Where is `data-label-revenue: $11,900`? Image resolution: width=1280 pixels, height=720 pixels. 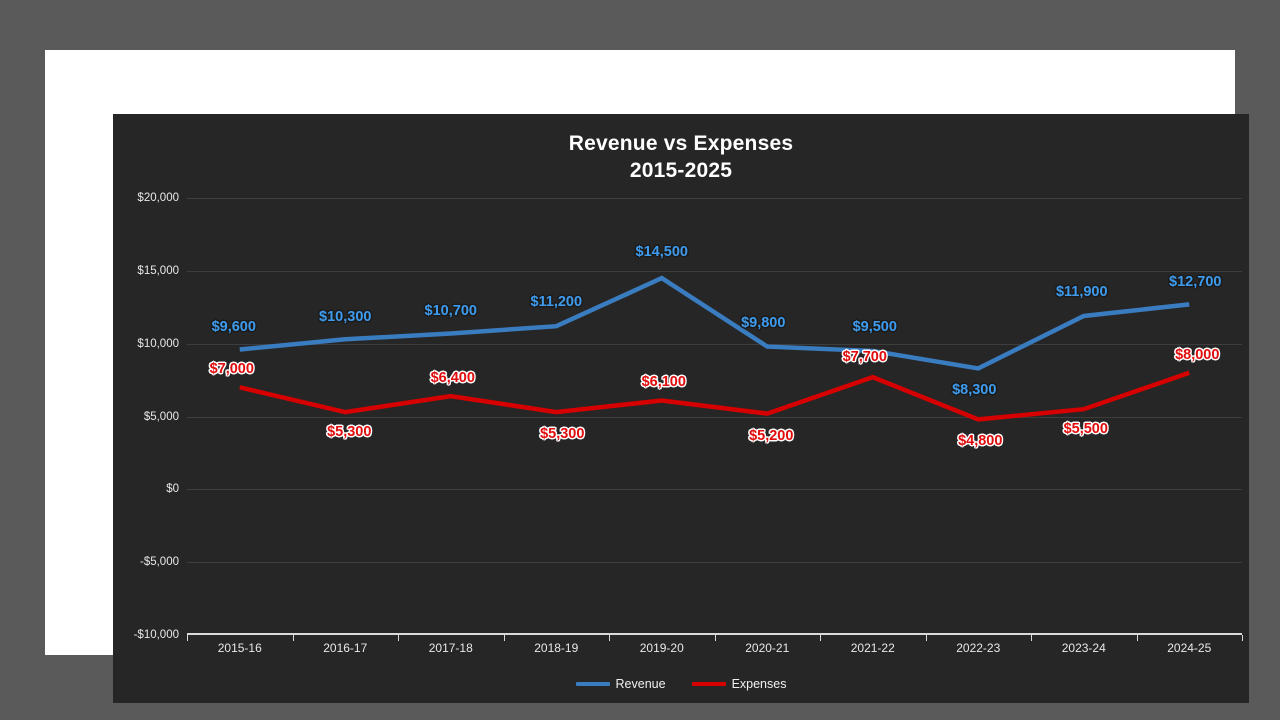
data-label-revenue: $11,900 is located at coordinates (1081, 291).